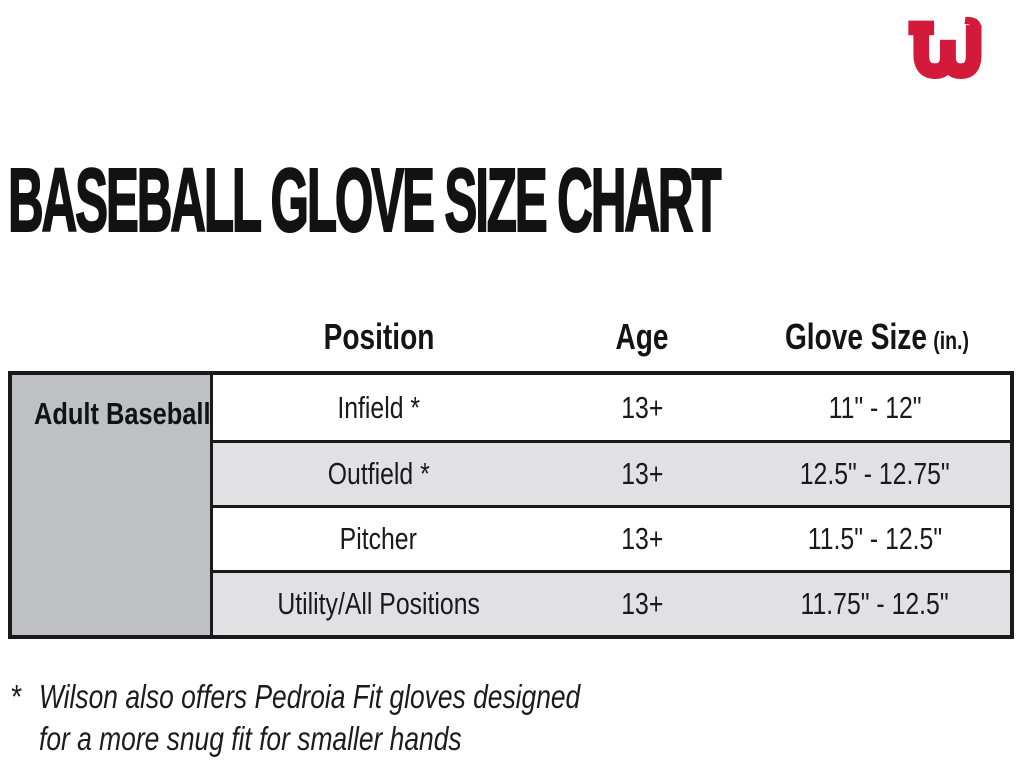  Describe the element at coordinates (364, 201) in the screenshot. I see `page-title: BASEBALL GLOVE SIZE CHART` at that location.